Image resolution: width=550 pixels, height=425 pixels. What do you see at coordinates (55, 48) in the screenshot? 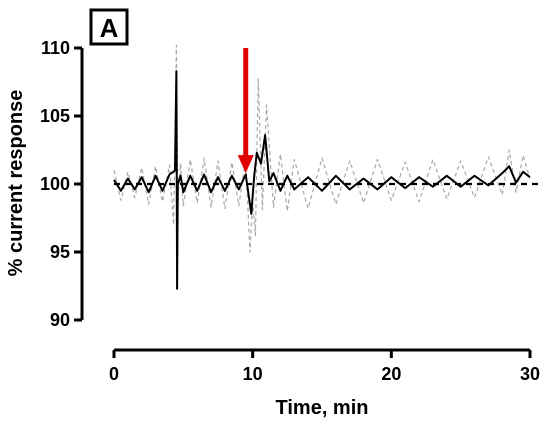
I see `y-tick-label-110: 110` at bounding box center [55, 48].